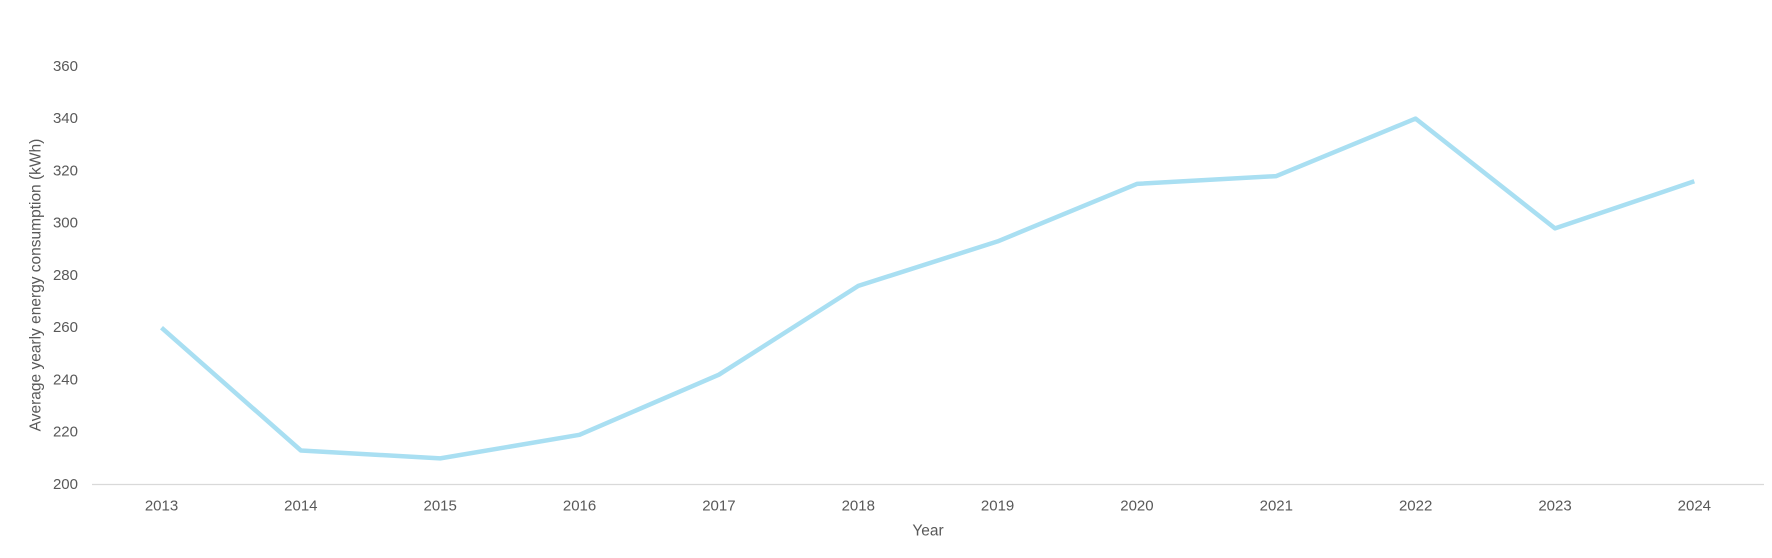  I want to click on x-tick-label: 2014, so click(300, 506).